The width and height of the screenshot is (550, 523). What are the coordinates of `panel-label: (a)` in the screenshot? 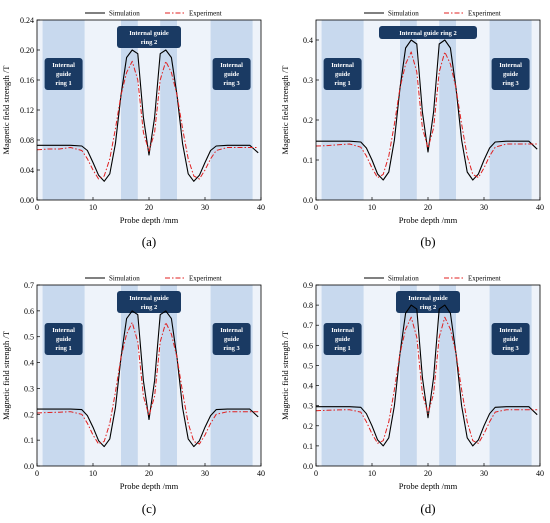 It's located at (149, 241).